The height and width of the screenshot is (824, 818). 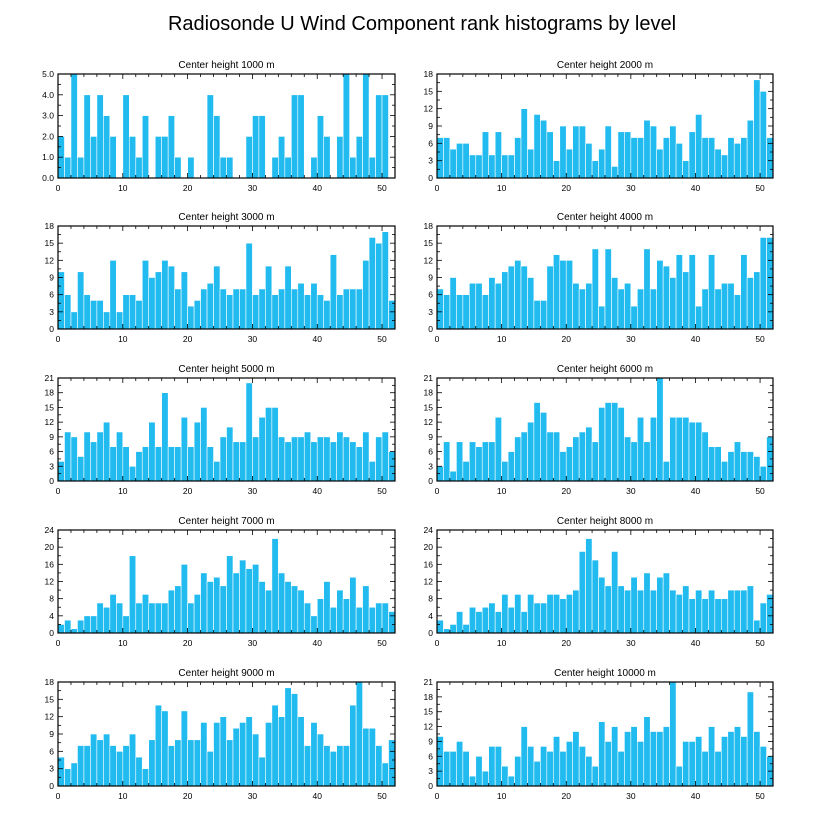 I want to click on x-tick-label: 0, so click(x=58, y=491).